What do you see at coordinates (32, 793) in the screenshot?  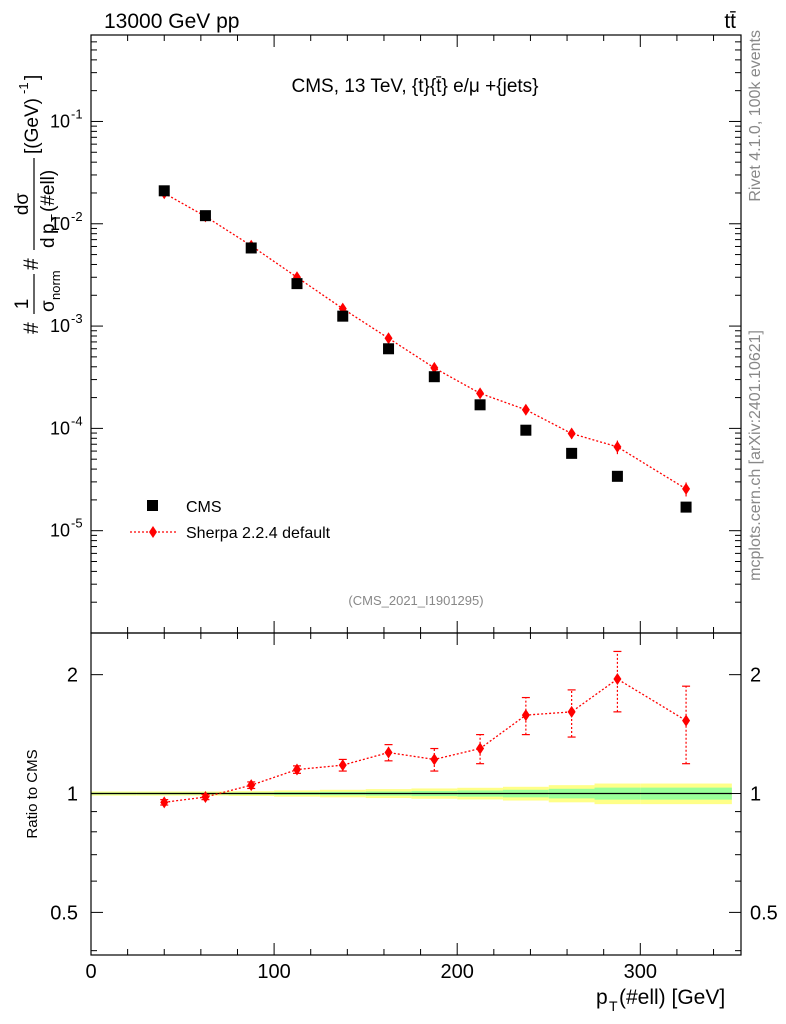 I see `ratio-y-axis-title: Ratio to CMS` at bounding box center [32, 793].